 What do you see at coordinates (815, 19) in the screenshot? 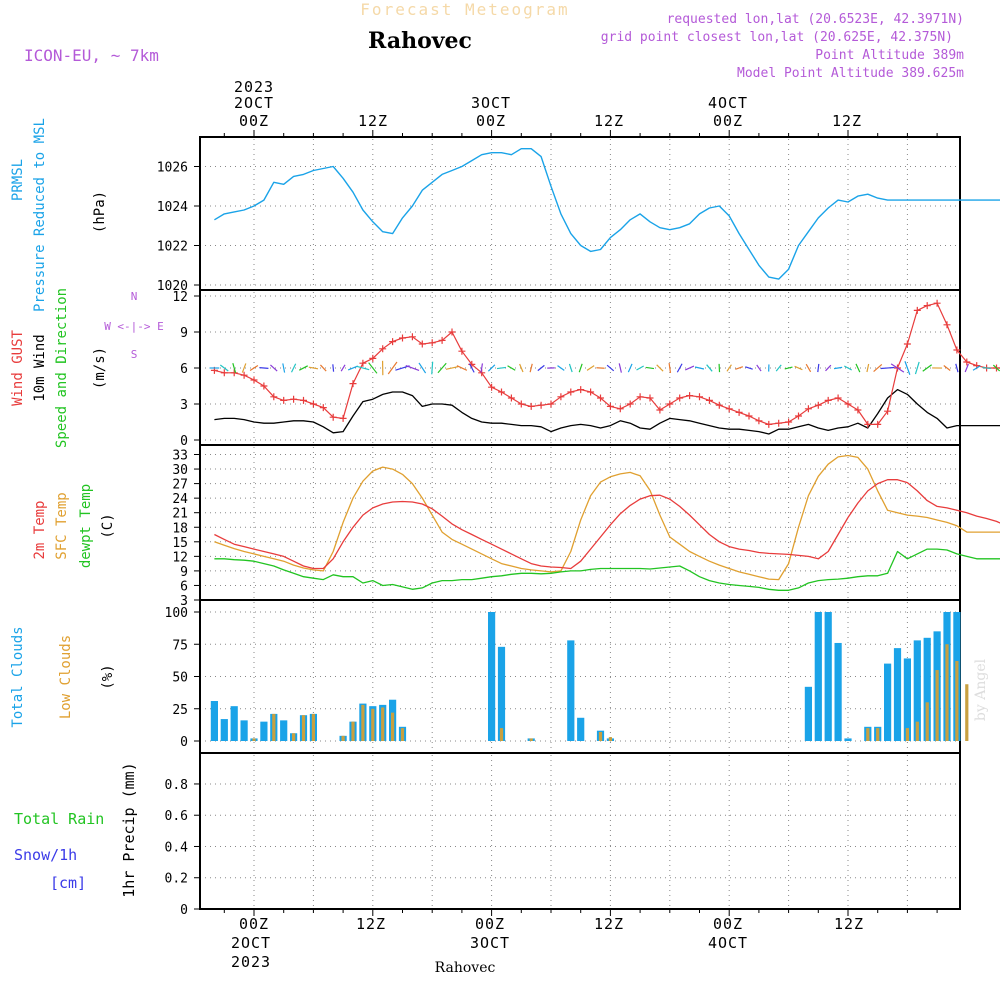
I see `requested-coords: requested lon,lat (20.6523E, 42.3971N)` at bounding box center [815, 19].